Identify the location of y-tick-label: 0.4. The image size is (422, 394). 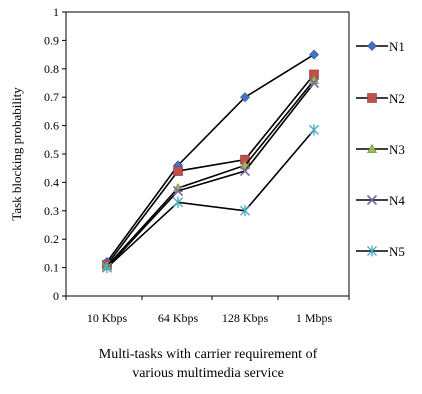
(51, 182).